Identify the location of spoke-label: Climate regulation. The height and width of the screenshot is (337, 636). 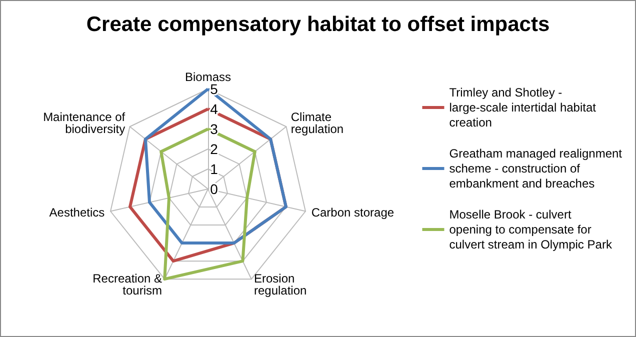
(317, 123).